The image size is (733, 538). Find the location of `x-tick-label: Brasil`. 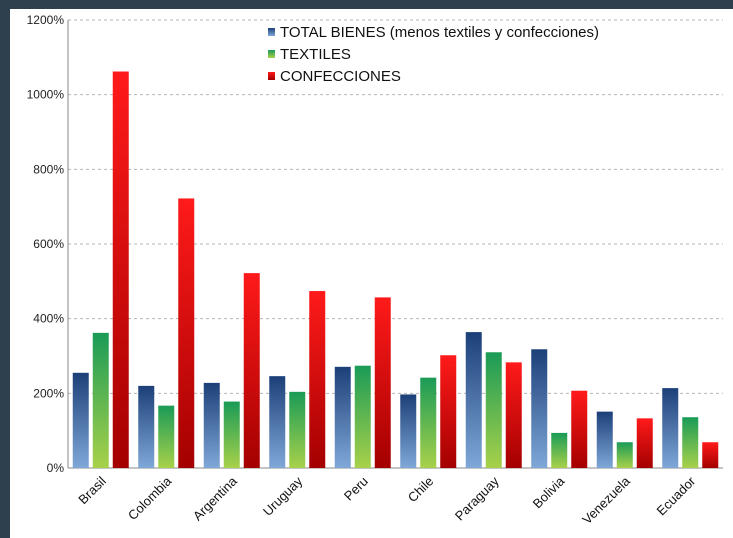

x-tick-label: Brasil is located at coordinates (92, 490).